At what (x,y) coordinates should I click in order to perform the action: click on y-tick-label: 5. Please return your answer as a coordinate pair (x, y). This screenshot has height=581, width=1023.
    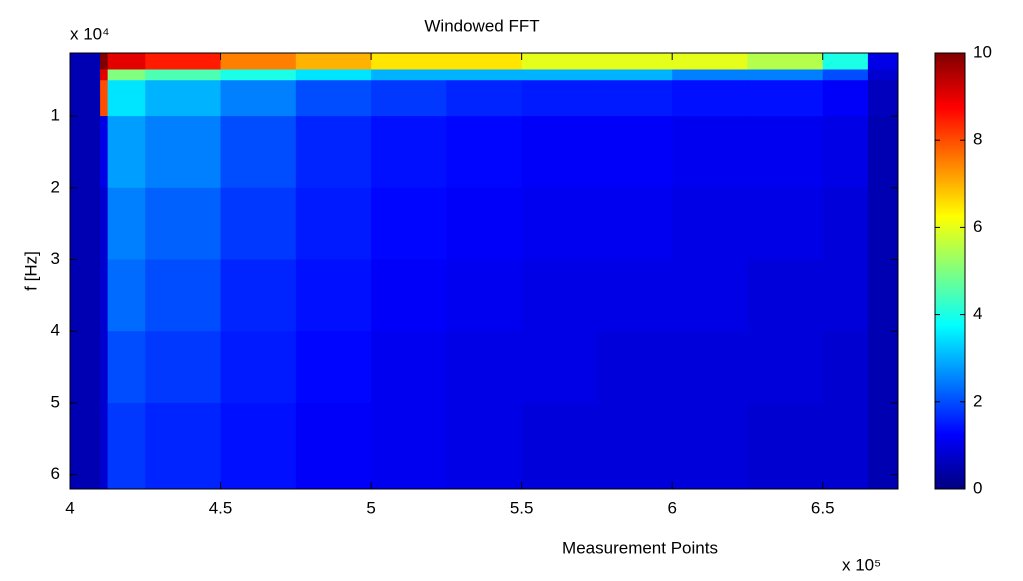
    Looking at the image, I should click on (55, 401).